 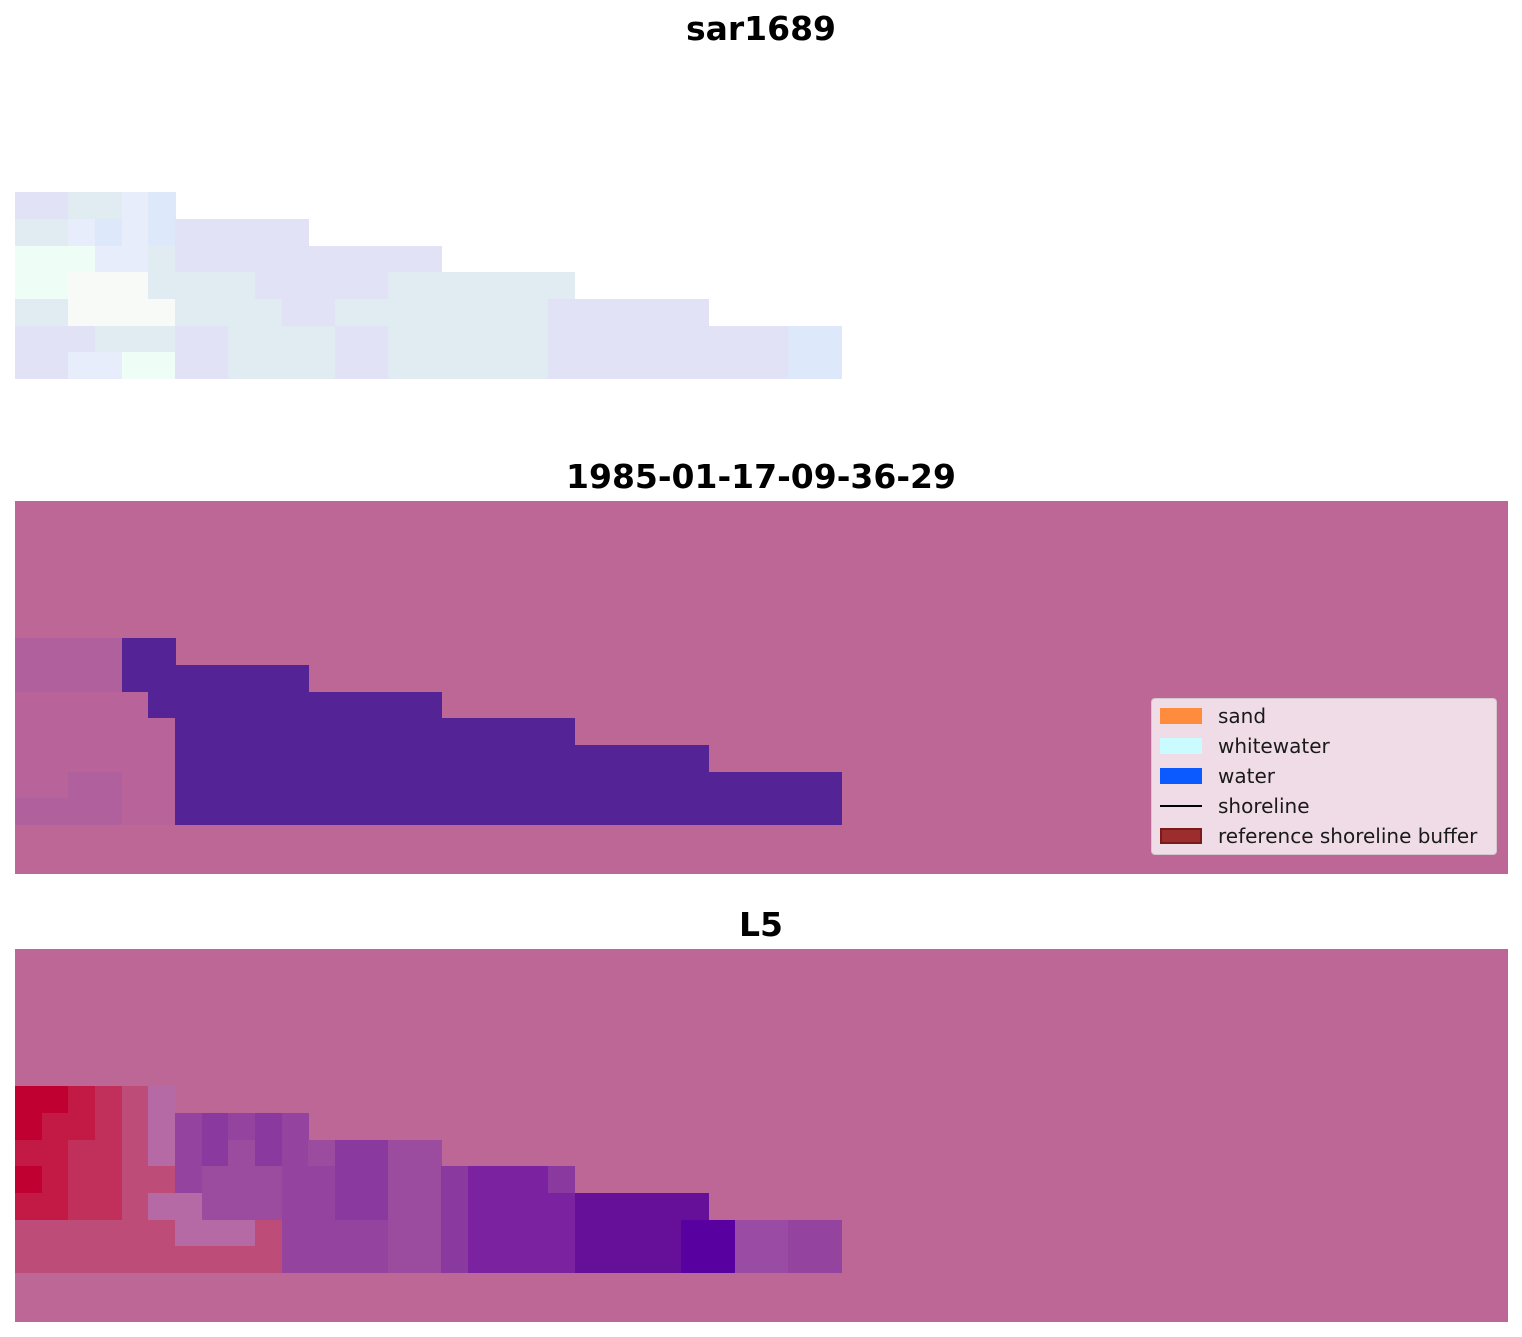 What do you see at coordinates (1325, 746) in the screenshot?
I see `legend-item-whitewater: whitewater` at bounding box center [1325, 746].